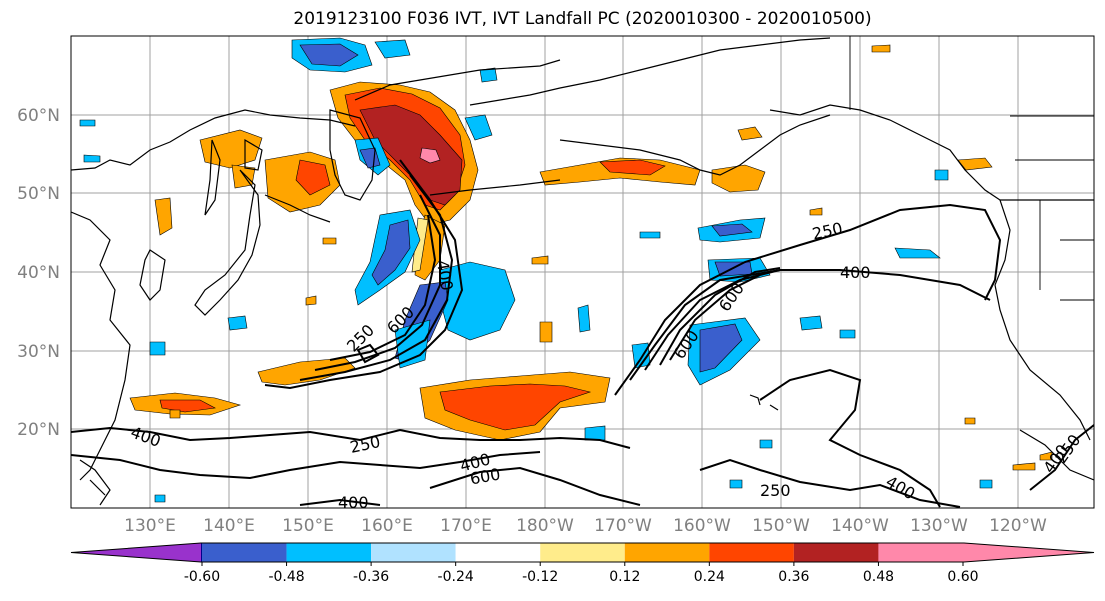 The height and width of the screenshot is (601, 1105). I want to click on lat-tick-labels: 60°N 50°N 40°N 30°N 20°N, so click(38, 273).